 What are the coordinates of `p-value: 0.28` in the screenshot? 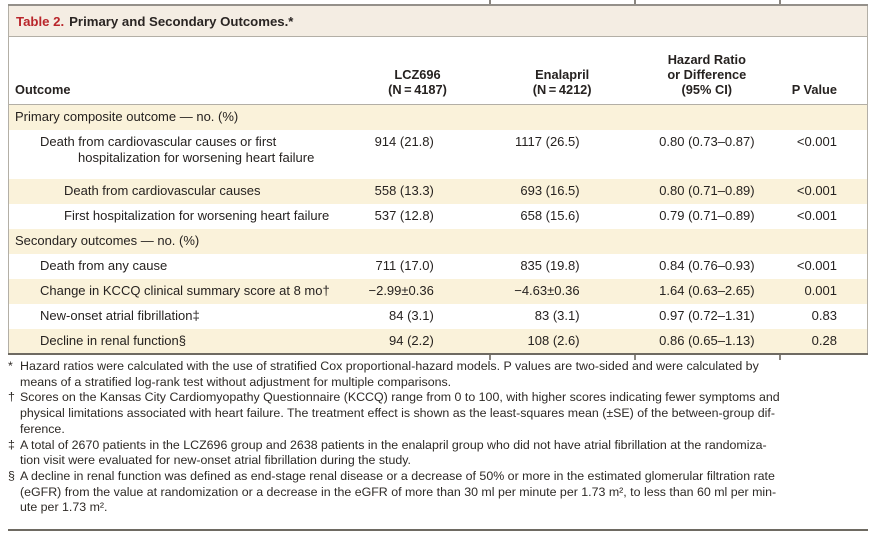 It's located at (824, 340).